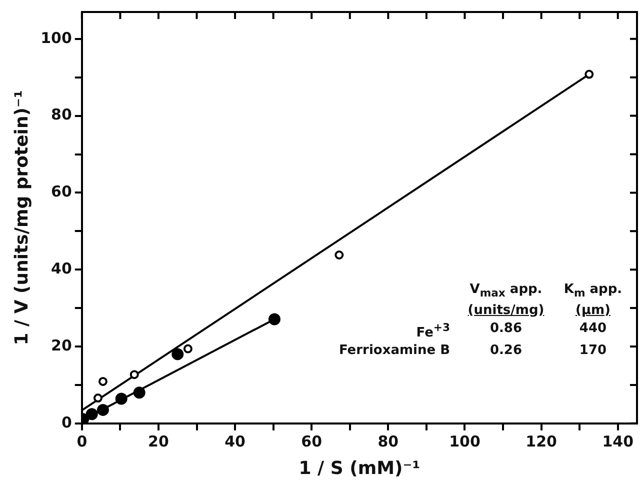 The height and width of the screenshot is (484, 644). I want to click on annotation: 0.26, so click(506, 350).